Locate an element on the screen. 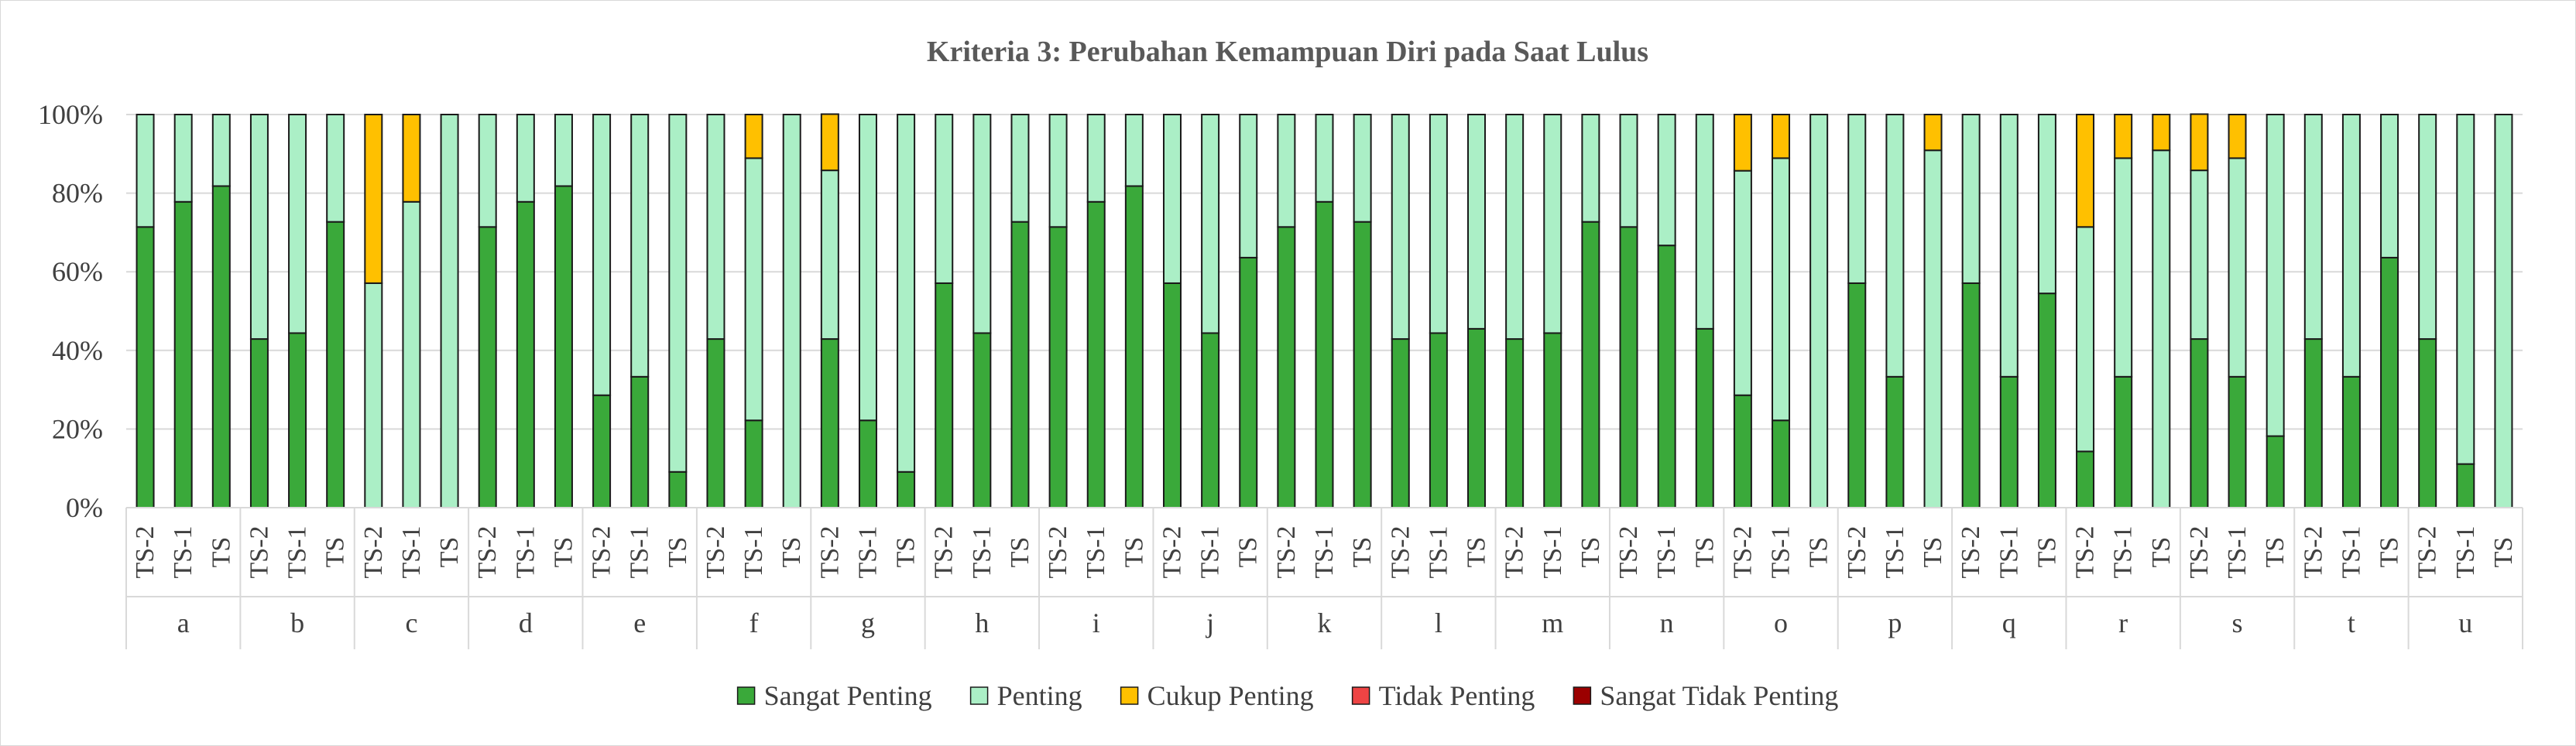 The height and width of the screenshot is (746, 2576). x-group-label: e is located at coordinates (639, 622).